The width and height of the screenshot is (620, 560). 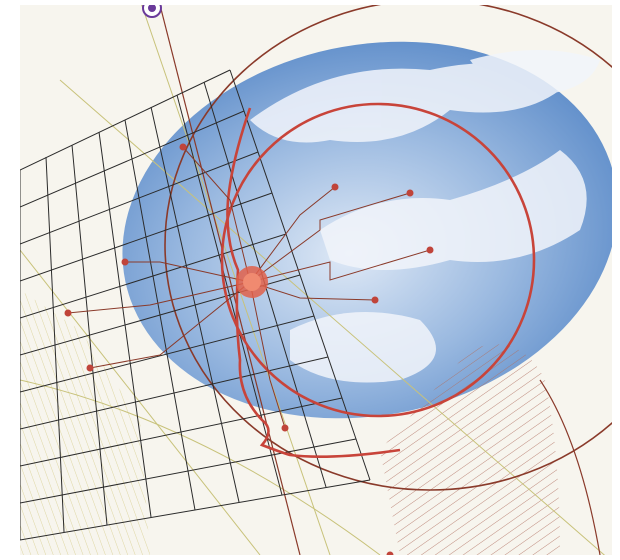 What do you see at coordinates (570, 467) in the screenshot?
I see `route` at bounding box center [570, 467].